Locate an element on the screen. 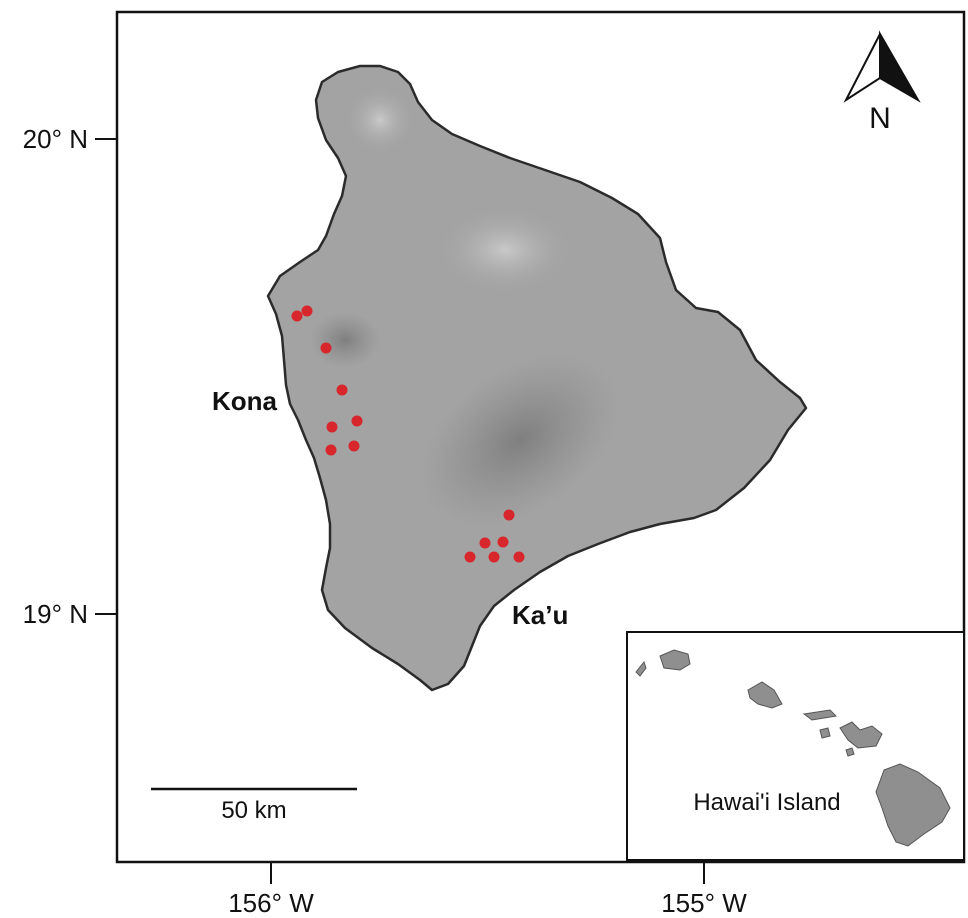  lat-axis: 20° N 19° N is located at coordinates (70, 376).